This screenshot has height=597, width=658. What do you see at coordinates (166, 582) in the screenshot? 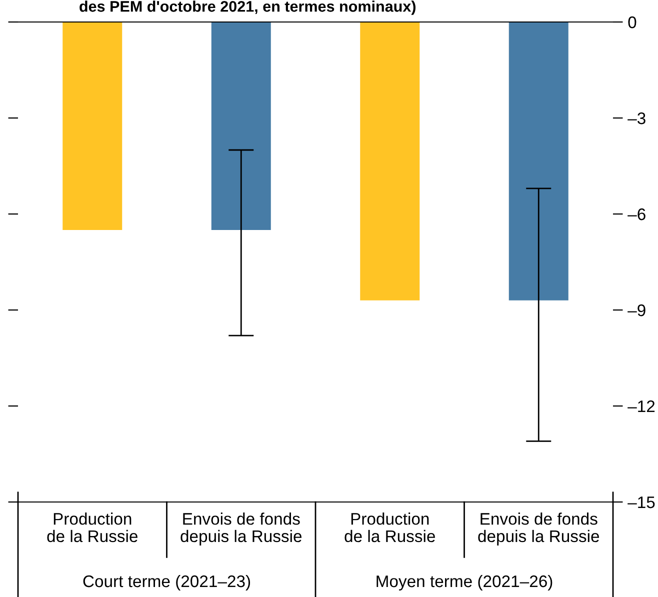
I see `text: Court terme (2021–23)` at bounding box center [166, 582].